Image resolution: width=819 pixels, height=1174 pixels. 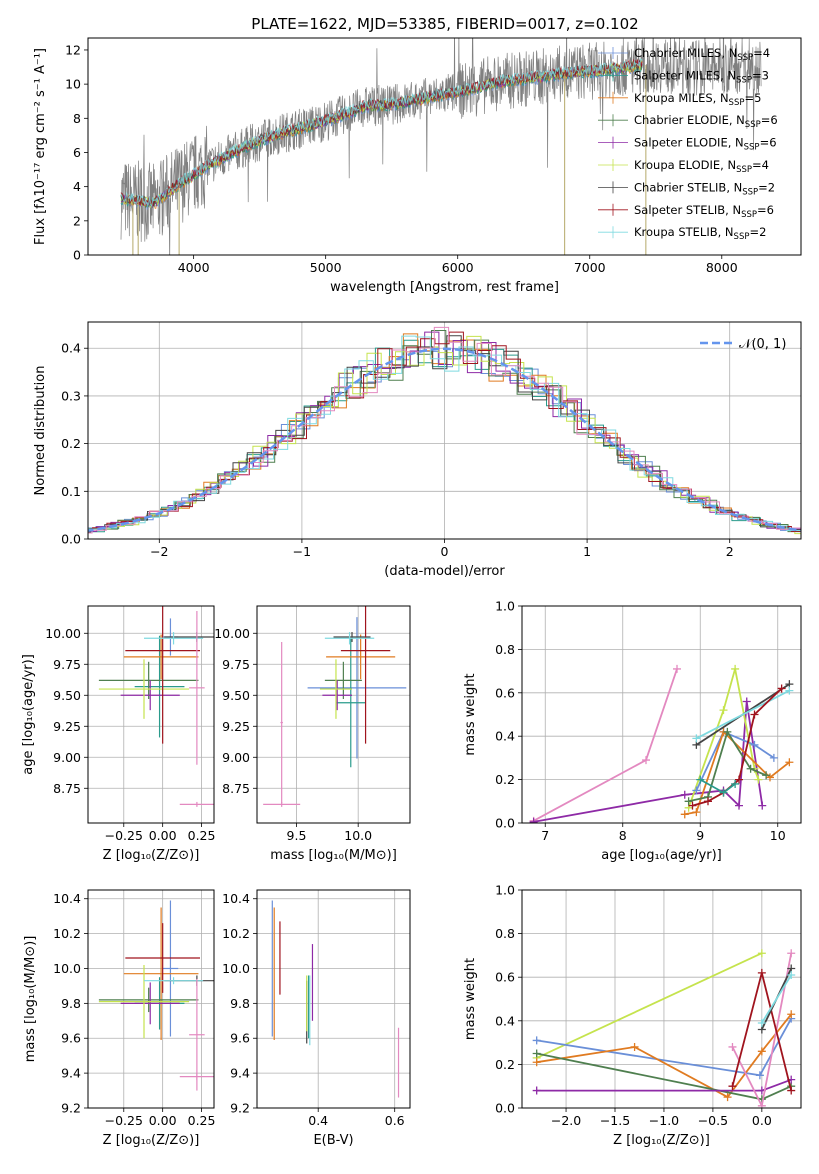 What do you see at coordinates (236, 664) in the screenshot?
I see `y-tick-label: 9.75` at bounding box center [236, 664].